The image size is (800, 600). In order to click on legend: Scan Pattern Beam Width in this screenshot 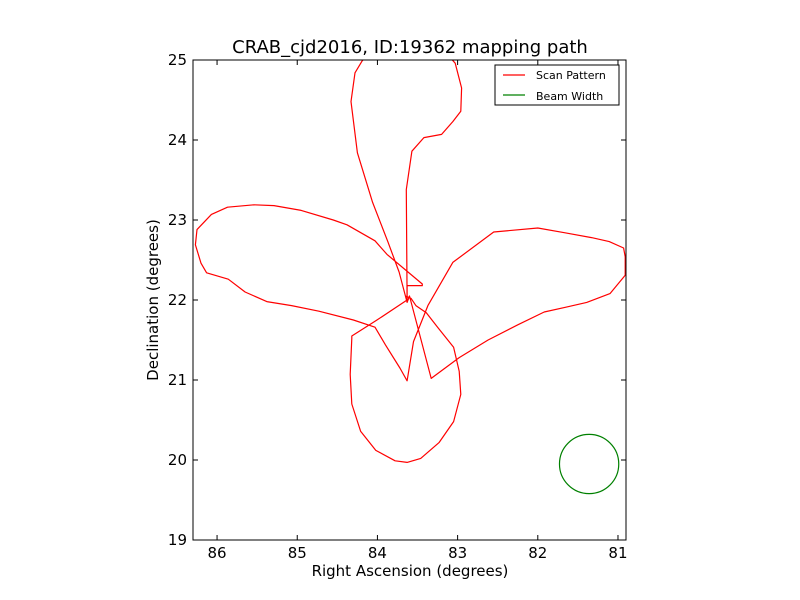, I will do `click(557, 85)`.